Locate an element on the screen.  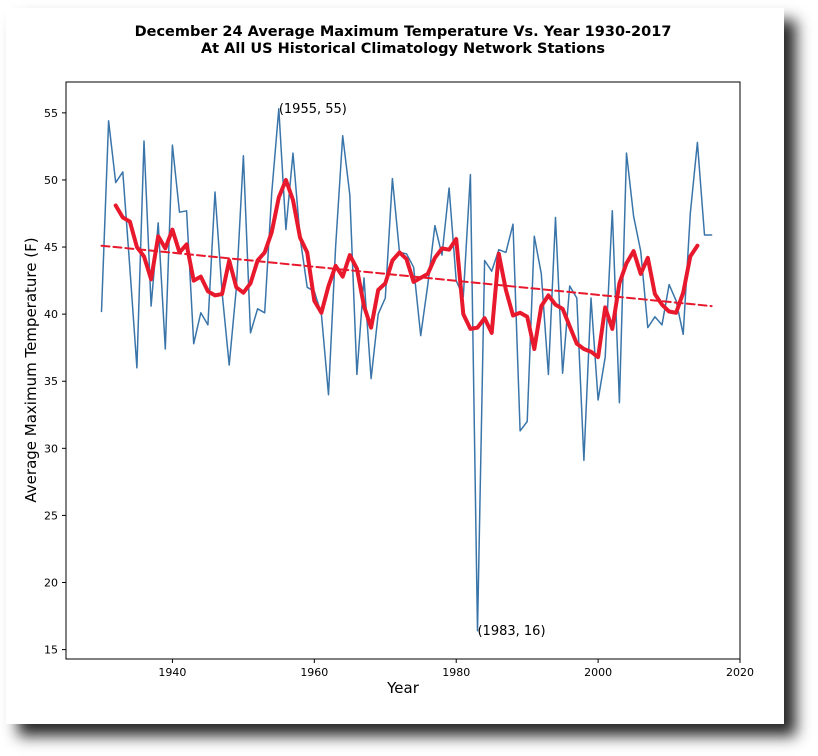
y-tick-label: 20 is located at coordinates (51, 583).